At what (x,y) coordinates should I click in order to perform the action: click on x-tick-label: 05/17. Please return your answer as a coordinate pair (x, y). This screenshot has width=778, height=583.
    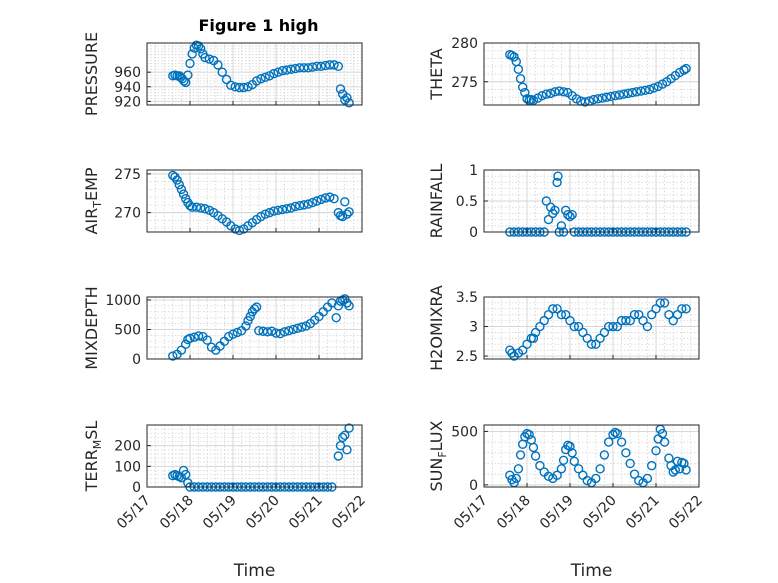
    Looking at the image, I should click on (134, 513).